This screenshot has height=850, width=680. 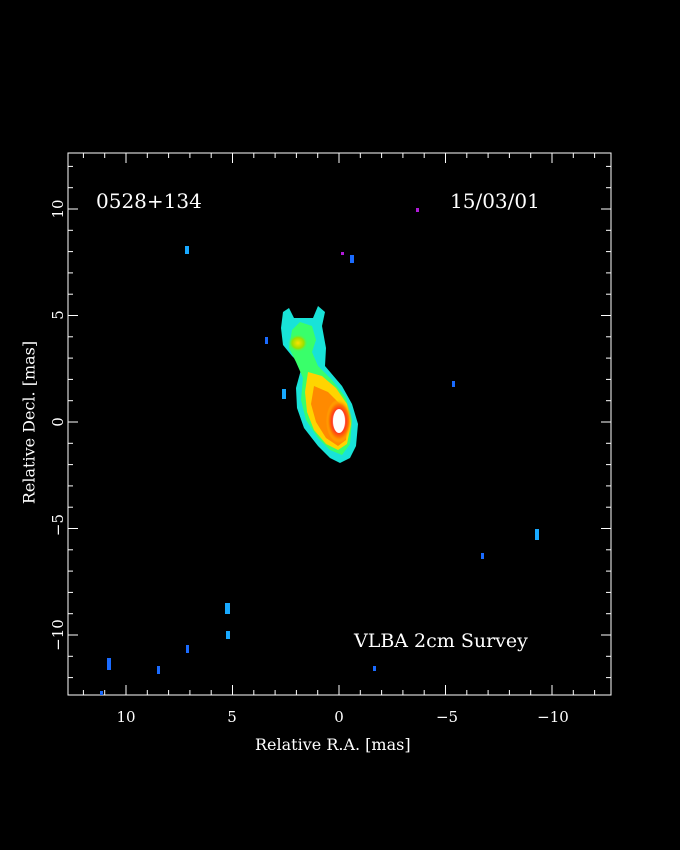 I want to click on survey-label: VLBA 2cm Survey, so click(x=441, y=641).